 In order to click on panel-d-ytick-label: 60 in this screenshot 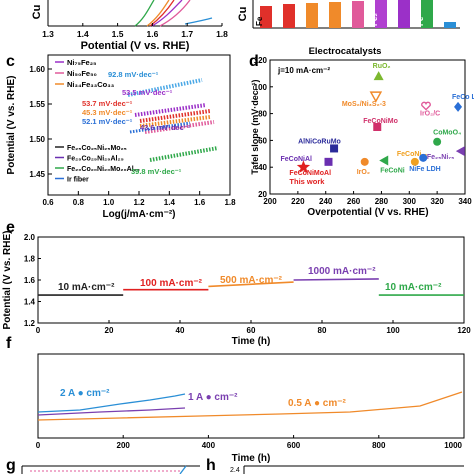, I will do `click(262, 140)`.